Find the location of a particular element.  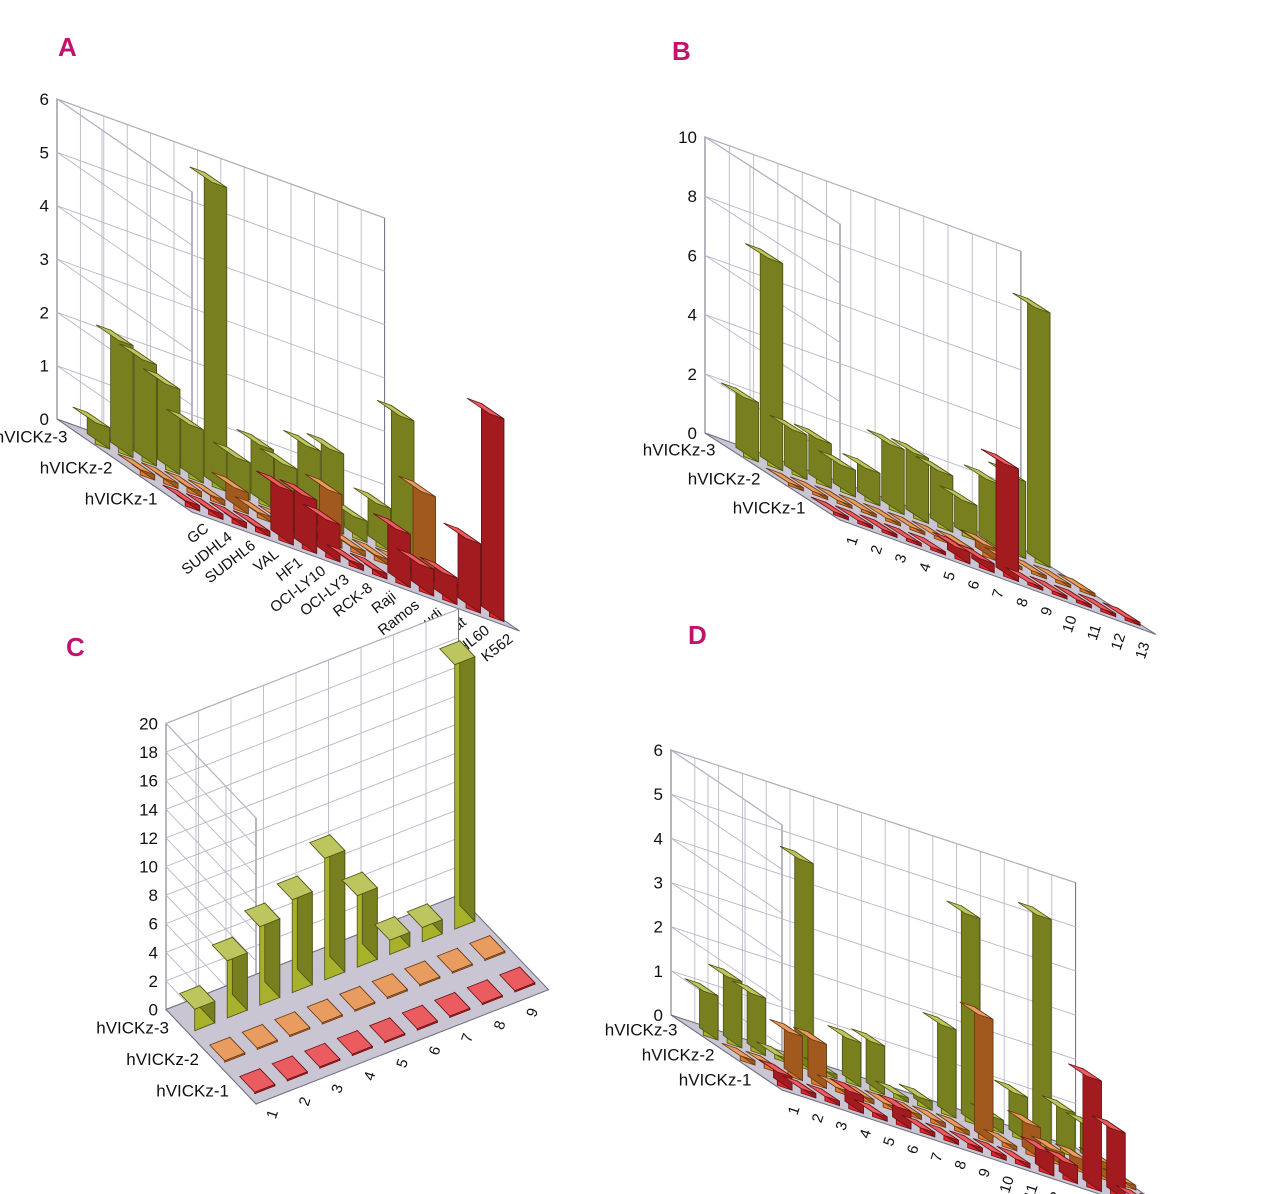

panel-letter: D is located at coordinates (697, 635).